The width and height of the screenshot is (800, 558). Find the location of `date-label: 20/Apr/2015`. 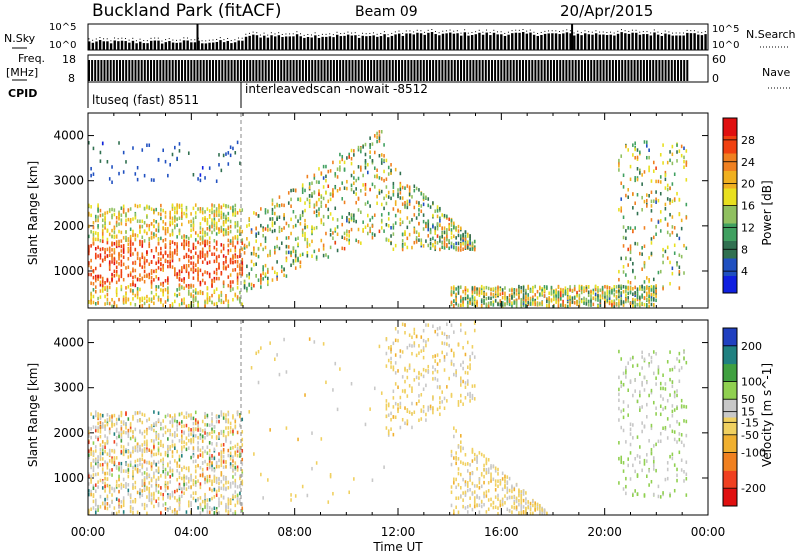

date-label: 20/Apr/2015 is located at coordinates (606, 11).